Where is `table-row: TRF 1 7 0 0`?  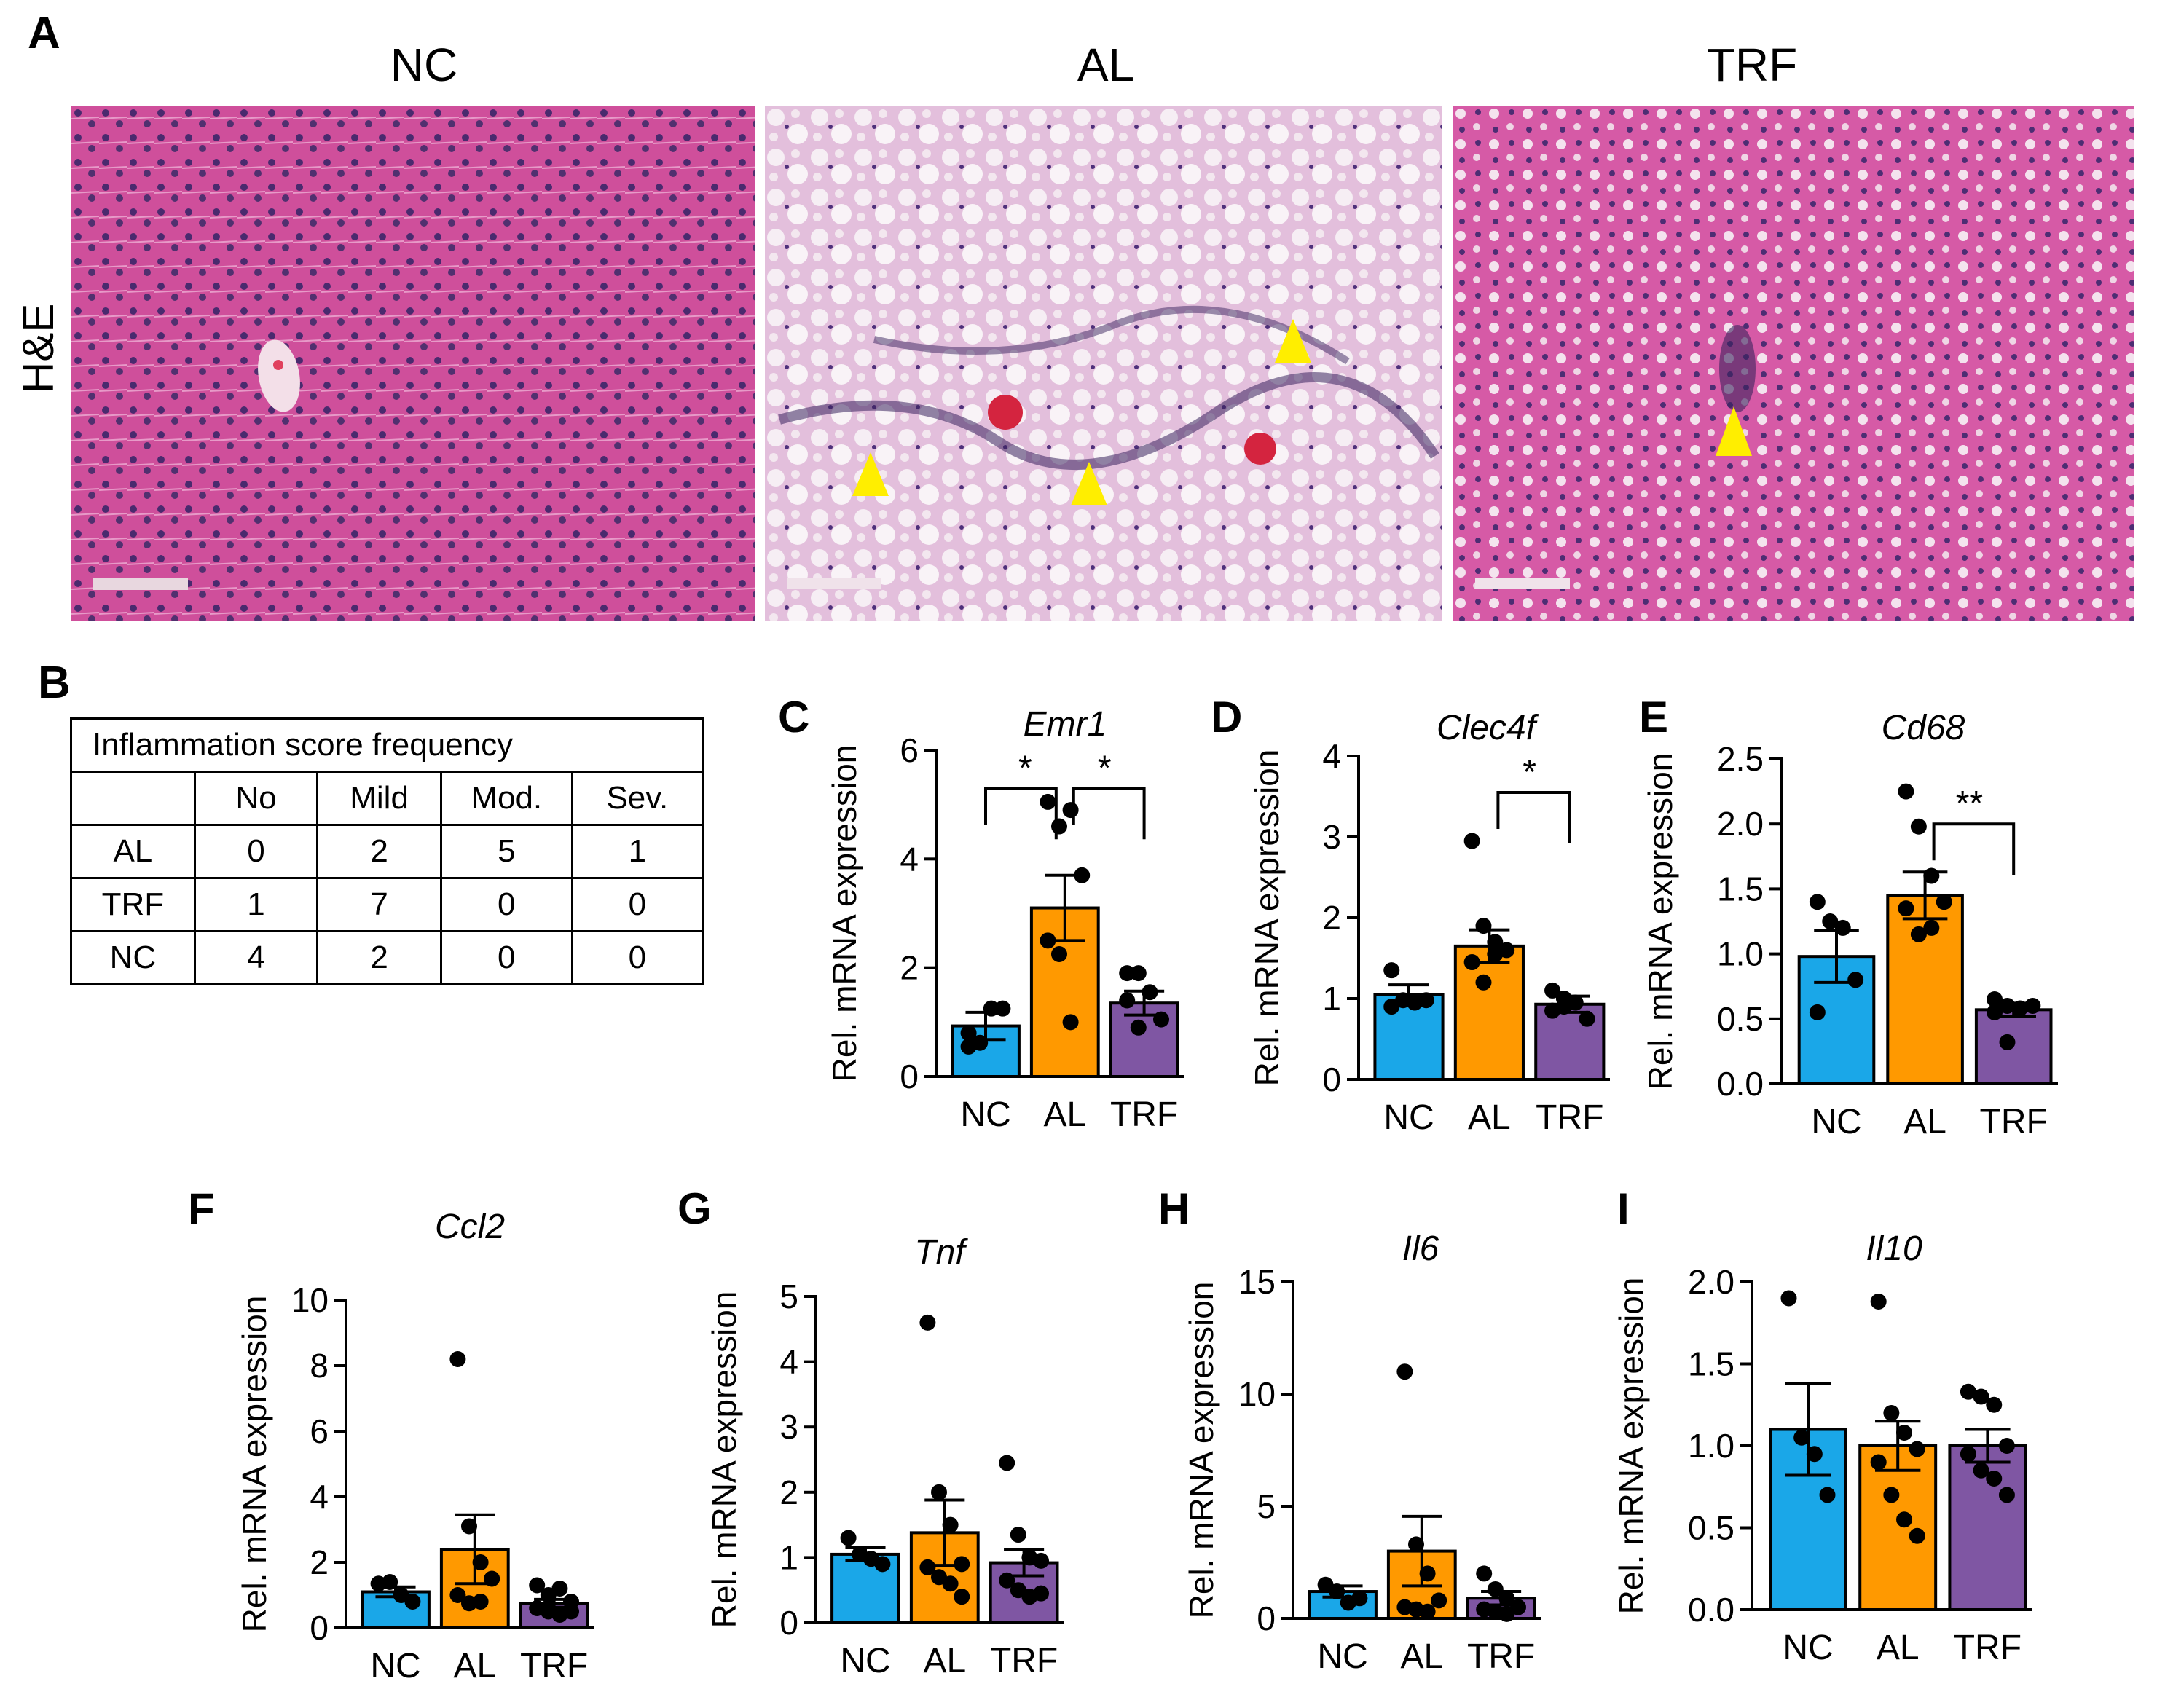
table-row: TRF 1 7 0 0 is located at coordinates (387, 904).